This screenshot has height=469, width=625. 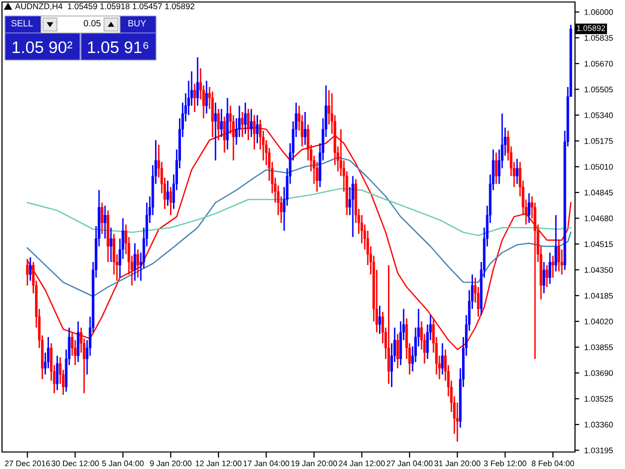 What do you see at coordinates (92, 23) in the screenshot?
I see `annotation: 0.05` at bounding box center [92, 23].